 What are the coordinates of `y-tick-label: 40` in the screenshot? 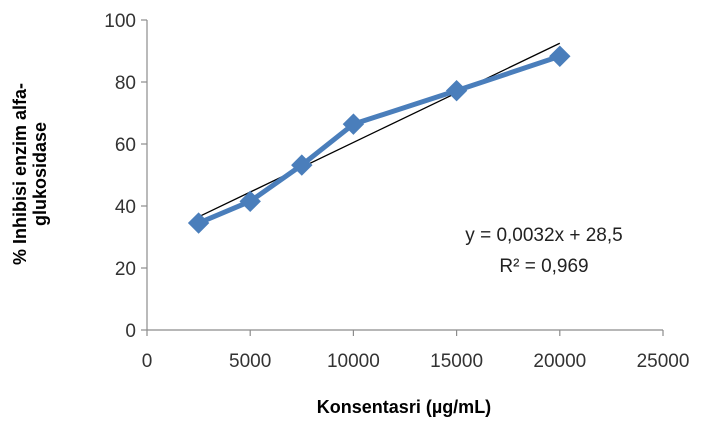 It's located at (125, 207).